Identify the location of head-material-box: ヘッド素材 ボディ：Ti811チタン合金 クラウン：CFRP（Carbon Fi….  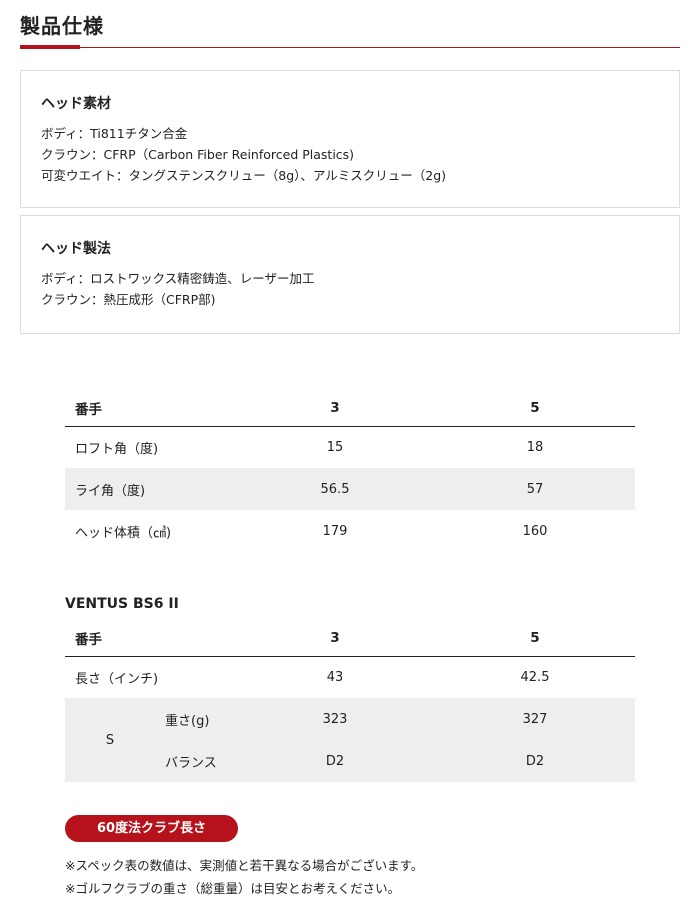
(350, 139).